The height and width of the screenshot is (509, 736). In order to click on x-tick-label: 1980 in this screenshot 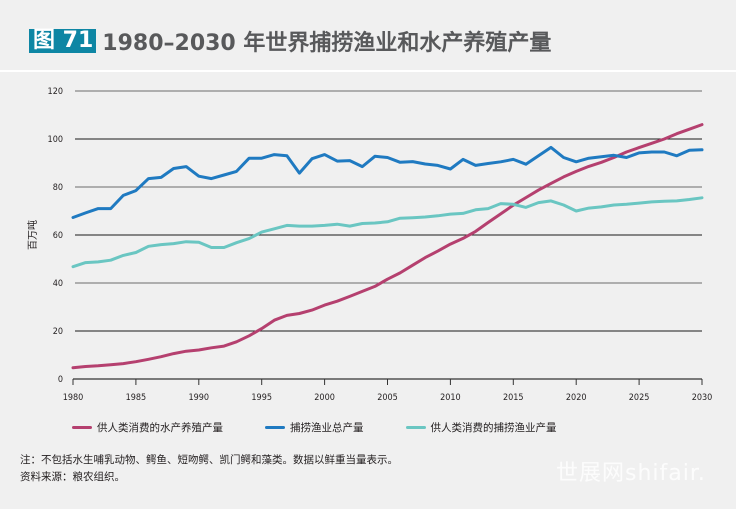, I will do `click(73, 398)`.